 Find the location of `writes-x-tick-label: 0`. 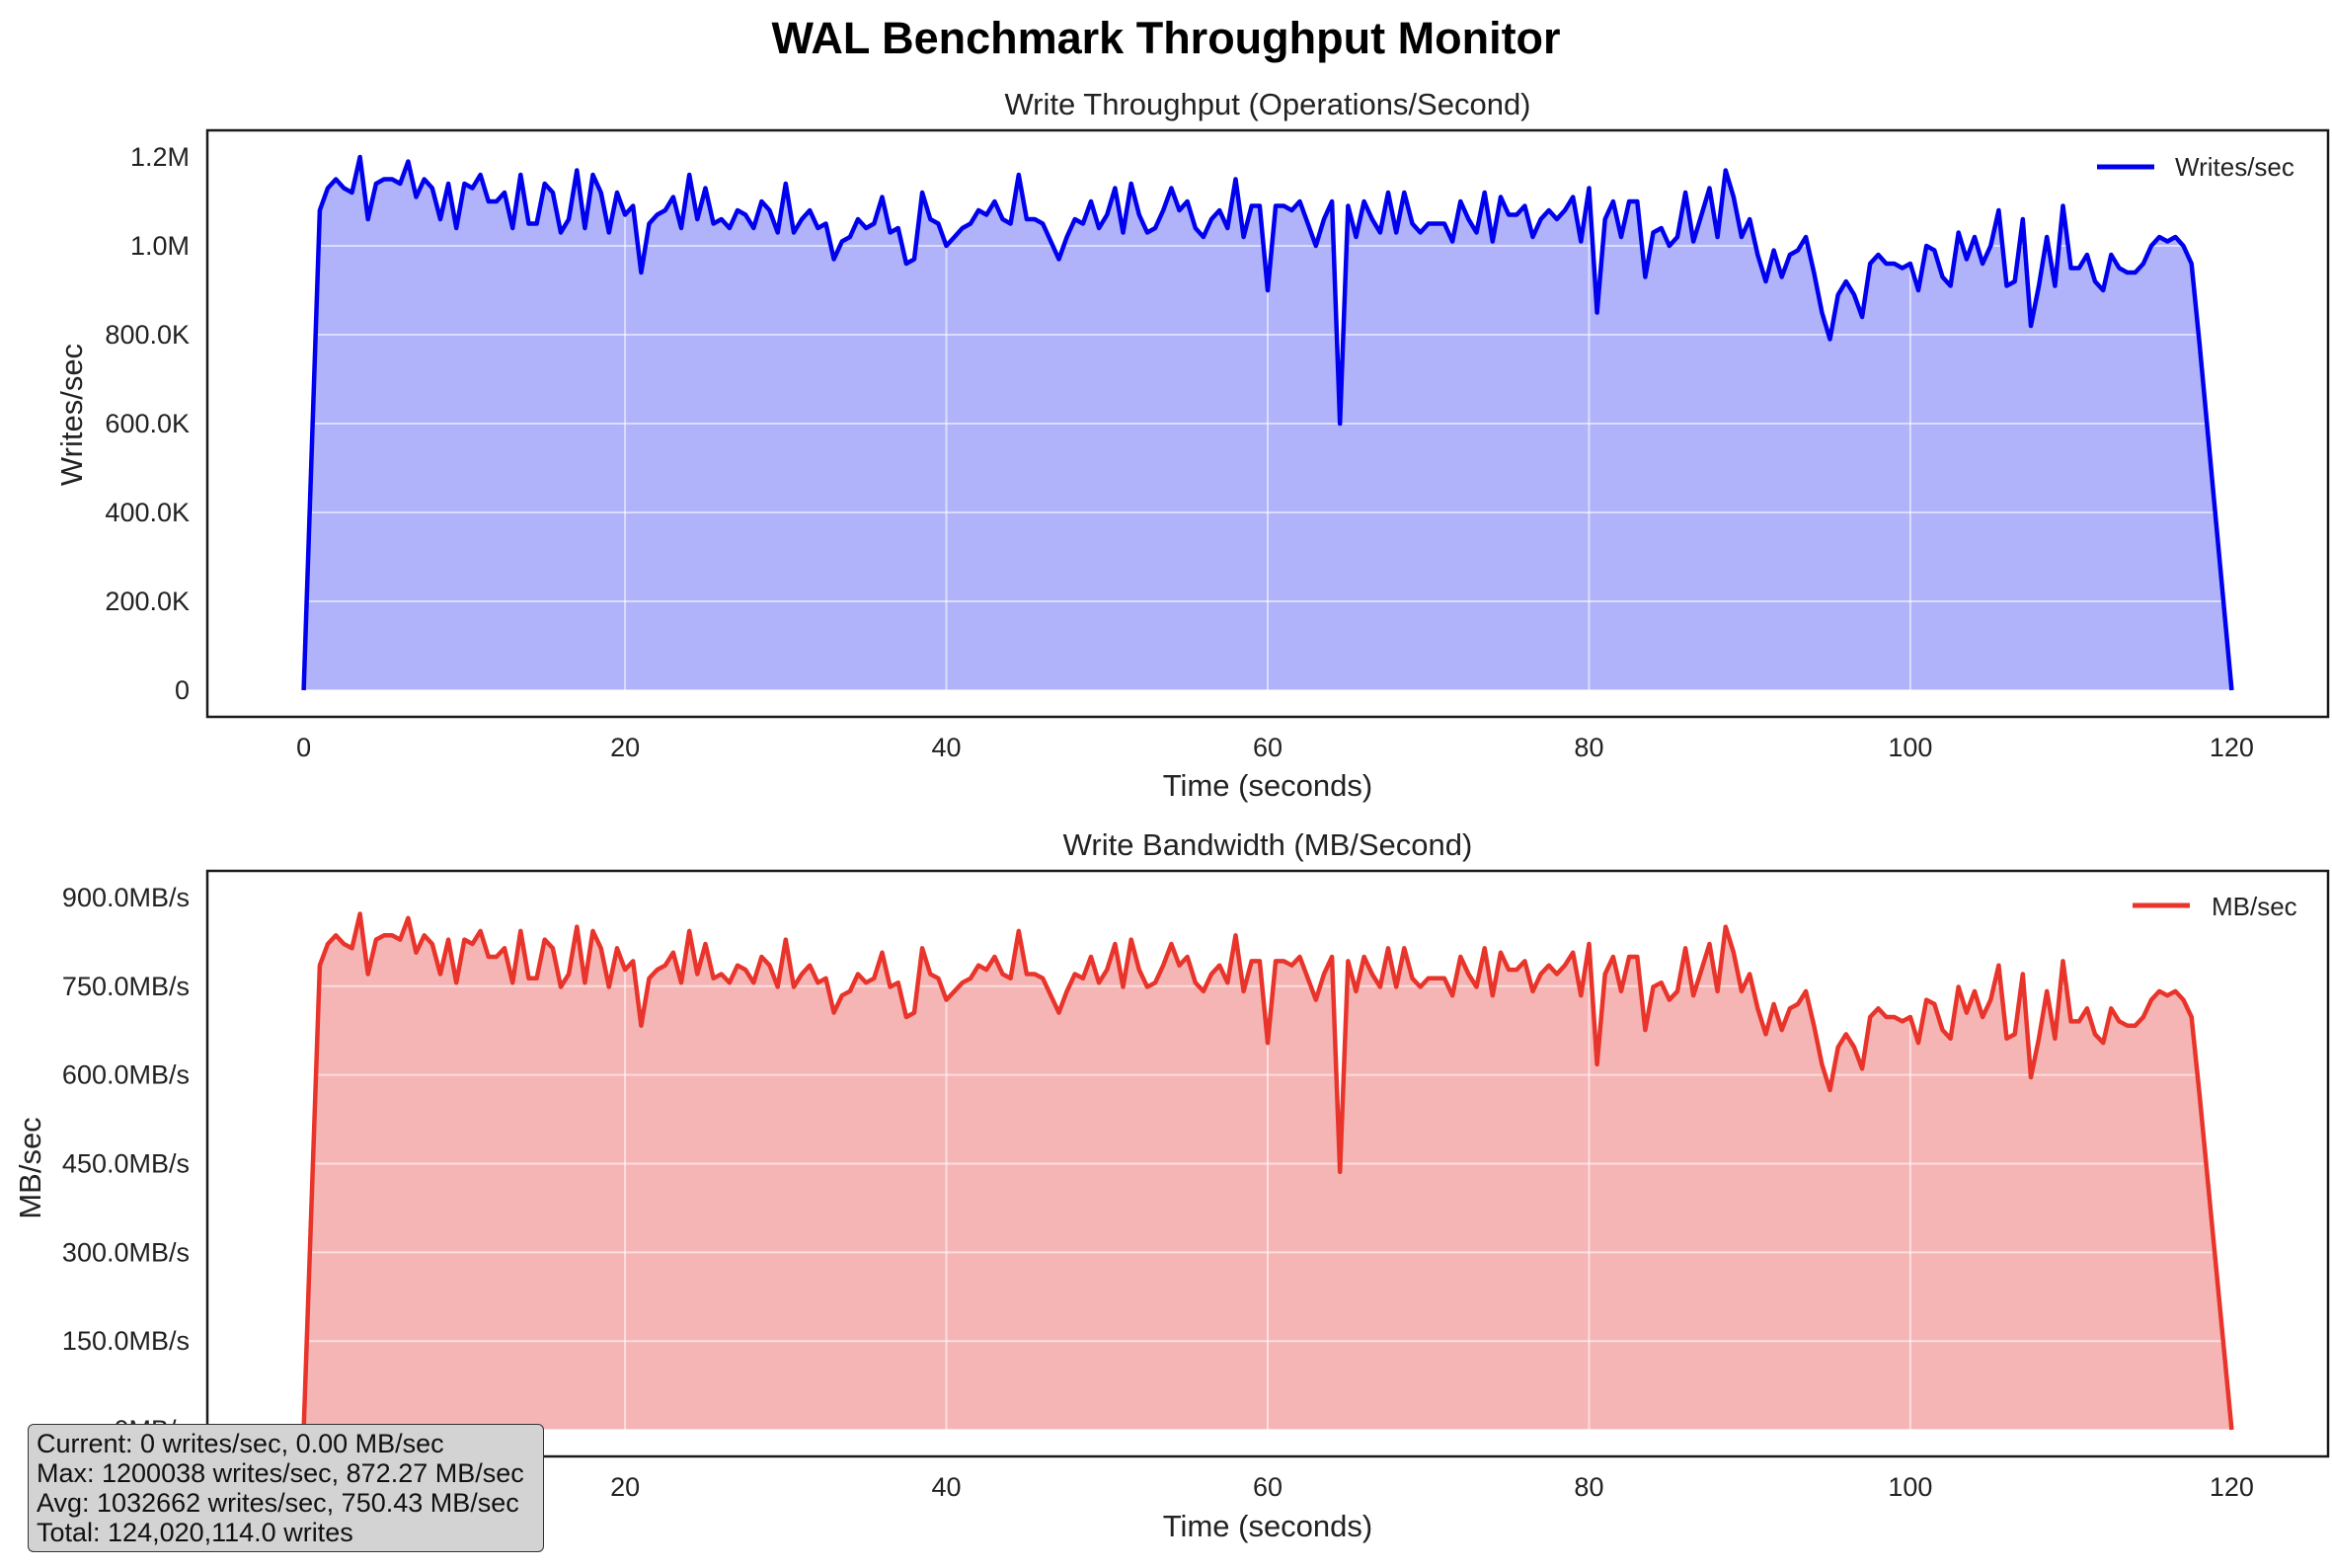

writes-x-tick-label: 0 is located at coordinates (303, 748).